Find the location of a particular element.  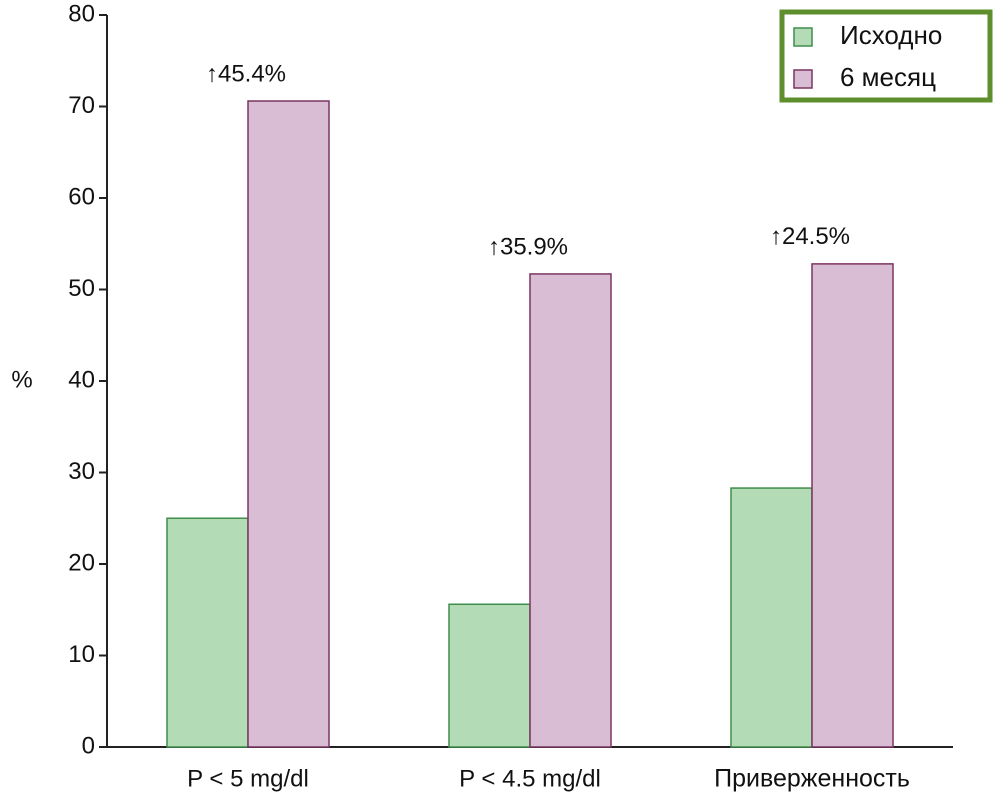

x-tick-label: Приверженность is located at coordinates (812, 779).